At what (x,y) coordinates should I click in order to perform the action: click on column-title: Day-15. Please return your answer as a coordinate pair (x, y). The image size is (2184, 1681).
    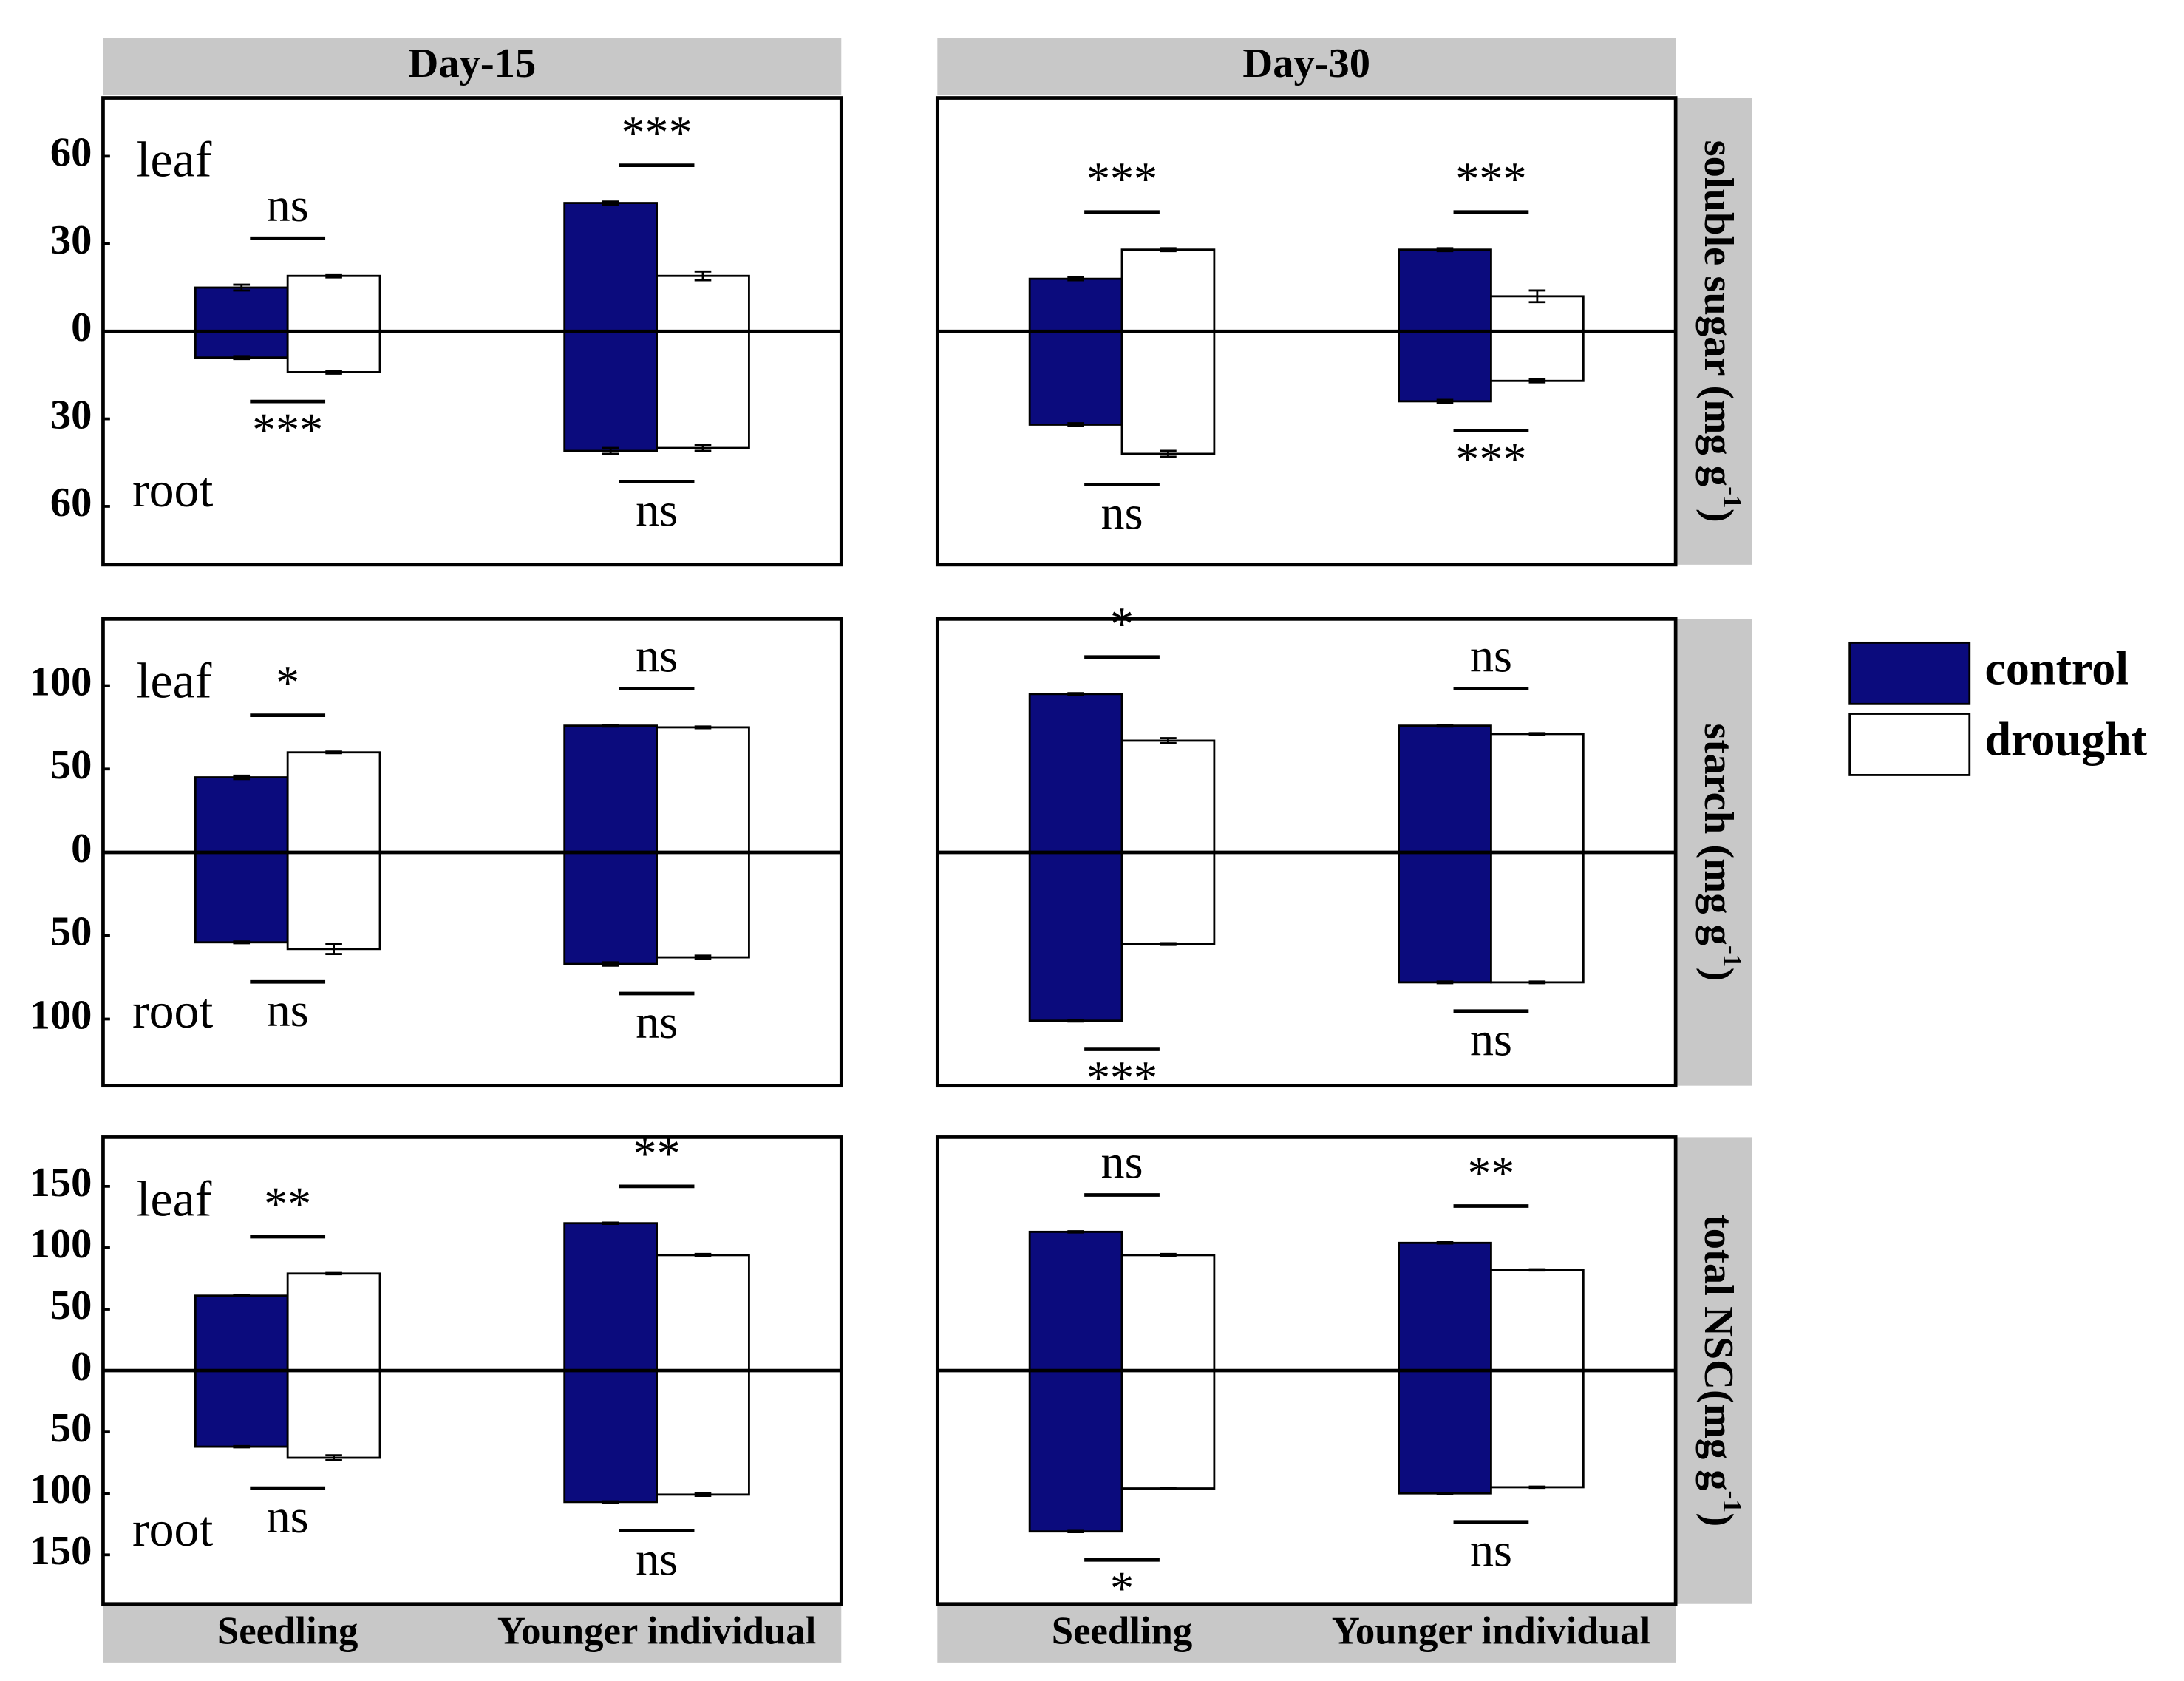
    Looking at the image, I should click on (473, 64).